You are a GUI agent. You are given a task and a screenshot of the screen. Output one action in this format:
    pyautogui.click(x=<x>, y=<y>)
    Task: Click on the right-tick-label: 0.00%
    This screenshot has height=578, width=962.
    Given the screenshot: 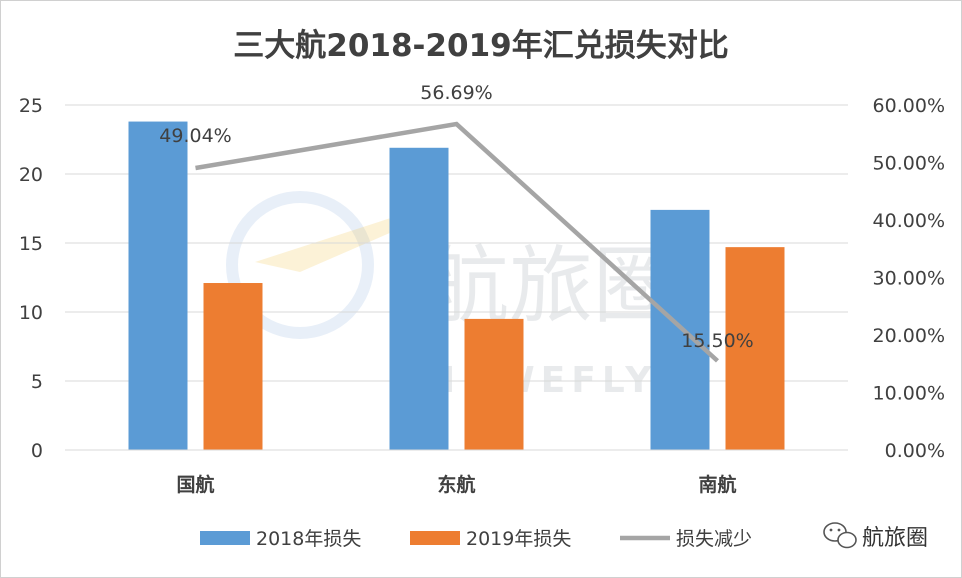 What is the action you would take?
    pyautogui.click(x=915, y=451)
    